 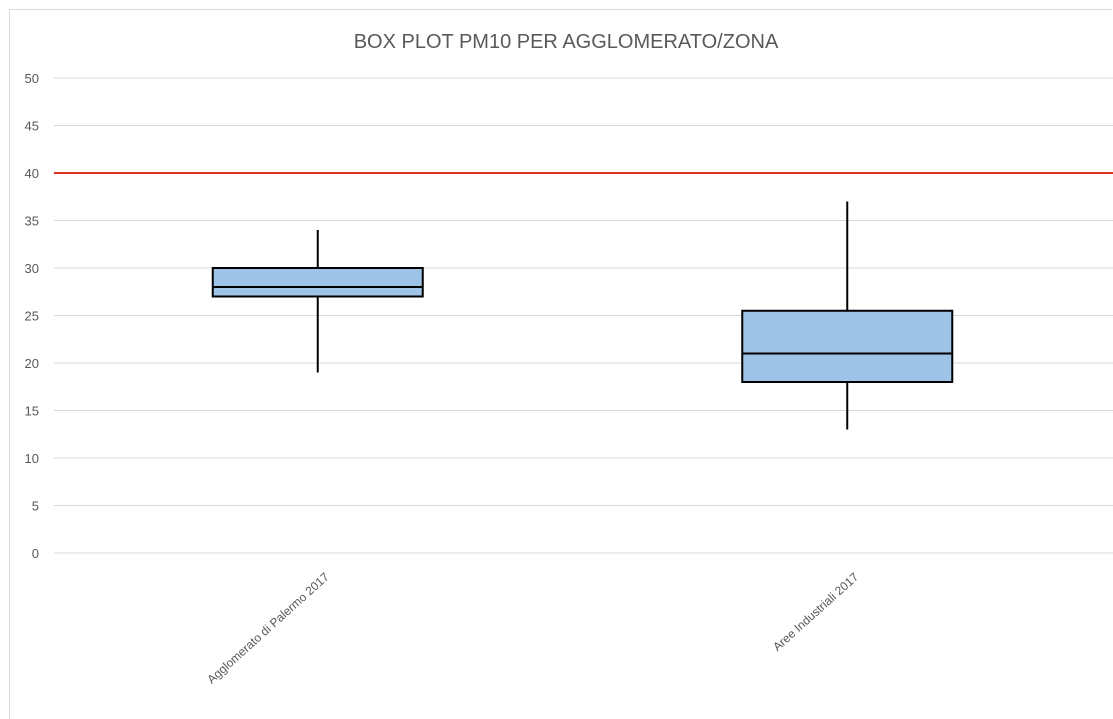 I want to click on y-axis-tick-labels: 0 5 10 15 20 25 30 35 40 45 50, so click(x=32, y=316).